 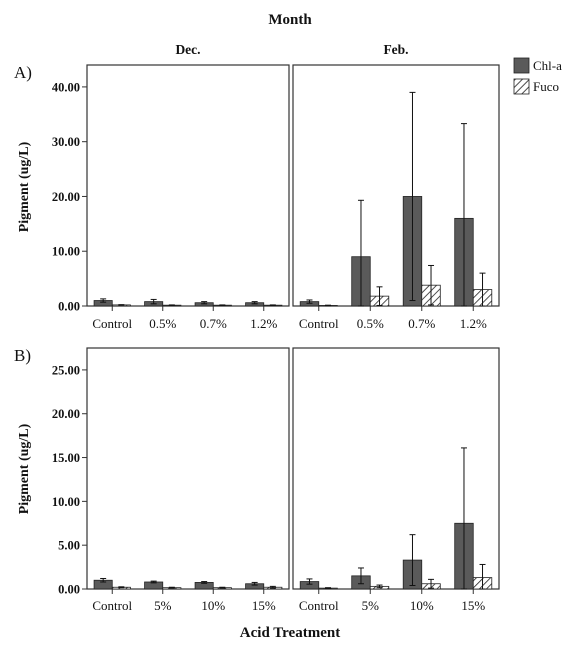 I want to click on panel-label: B), so click(x=22, y=355).